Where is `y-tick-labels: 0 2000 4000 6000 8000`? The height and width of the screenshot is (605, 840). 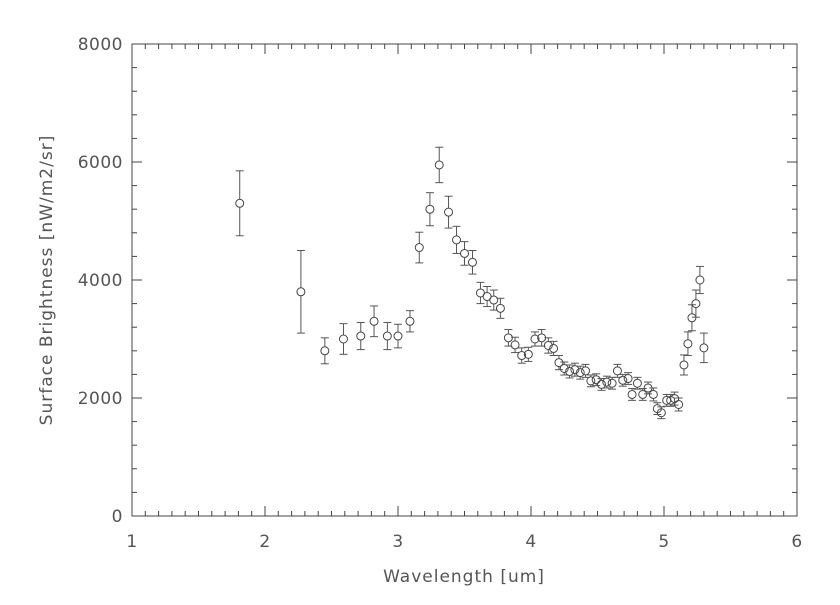 y-tick-labels: 0 2000 4000 6000 8000 is located at coordinates (100, 281).